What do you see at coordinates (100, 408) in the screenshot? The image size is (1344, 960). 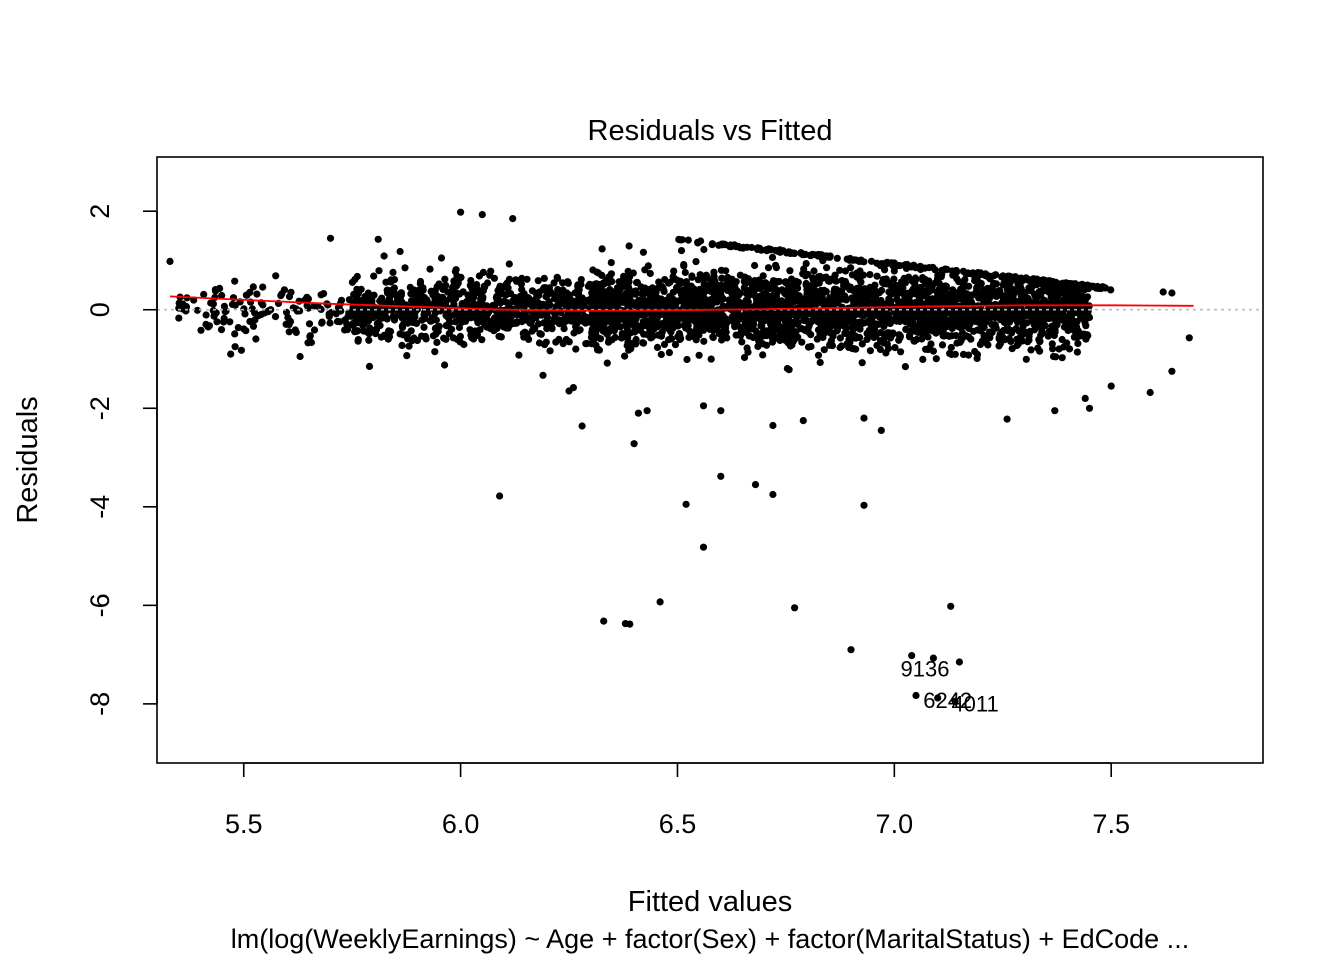 I see `y-tick-label: -2` at bounding box center [100, 408].